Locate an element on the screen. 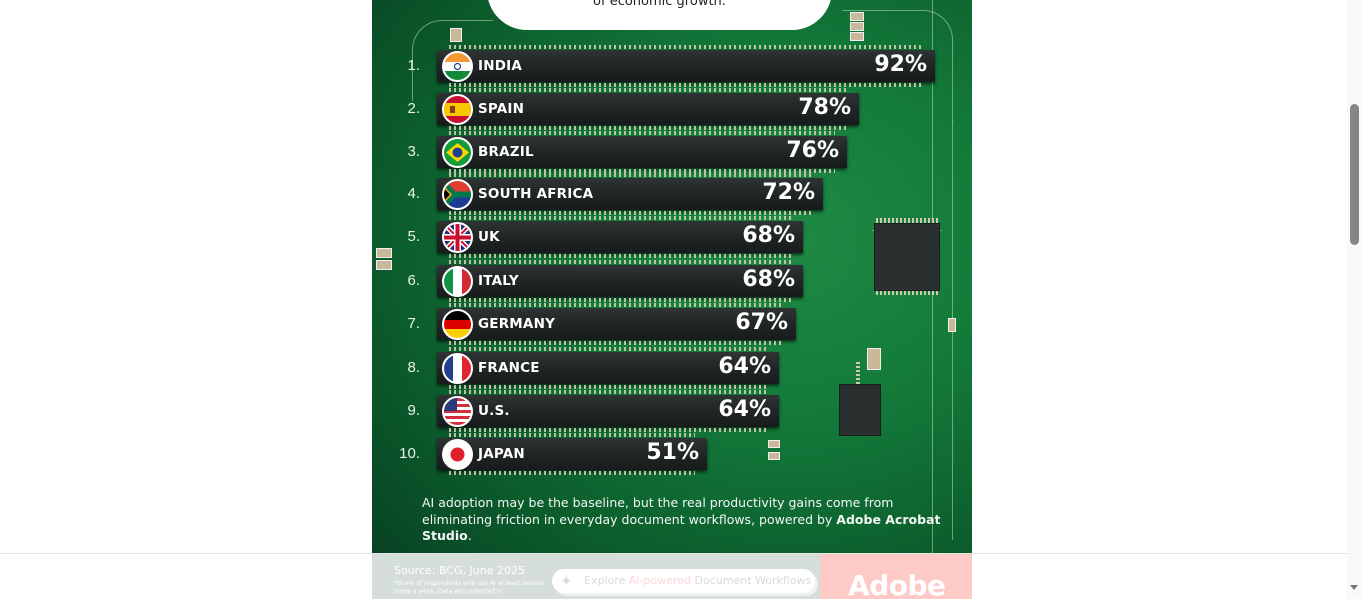 The image size is (1361, 600). country-label: UK is located at coordinates (489, 237).